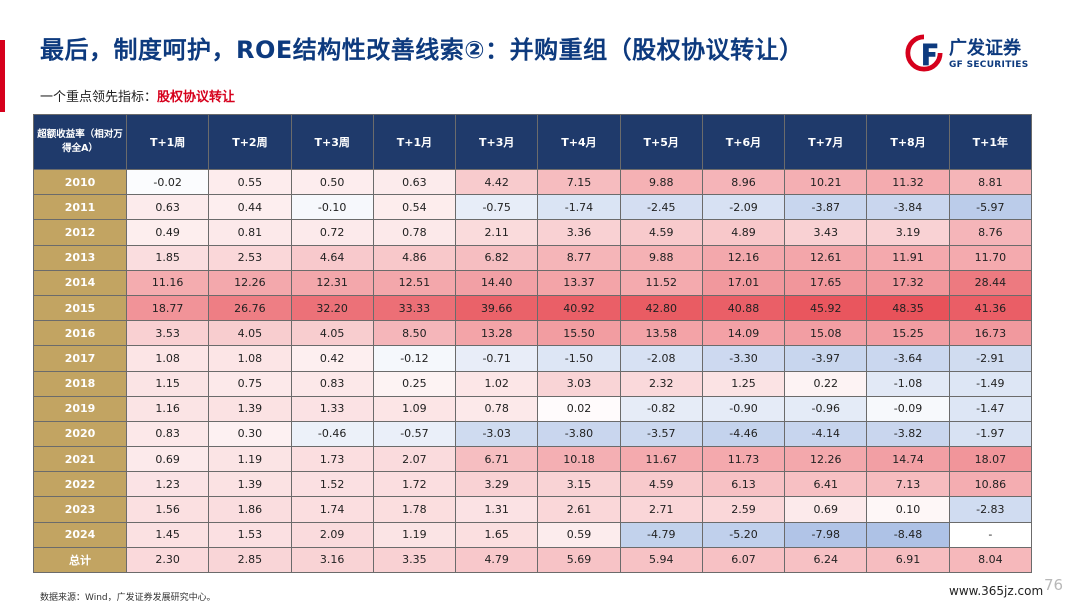 The image size is (1080, 608). I want to click on table-cell: 1.08, so click(167, 358).